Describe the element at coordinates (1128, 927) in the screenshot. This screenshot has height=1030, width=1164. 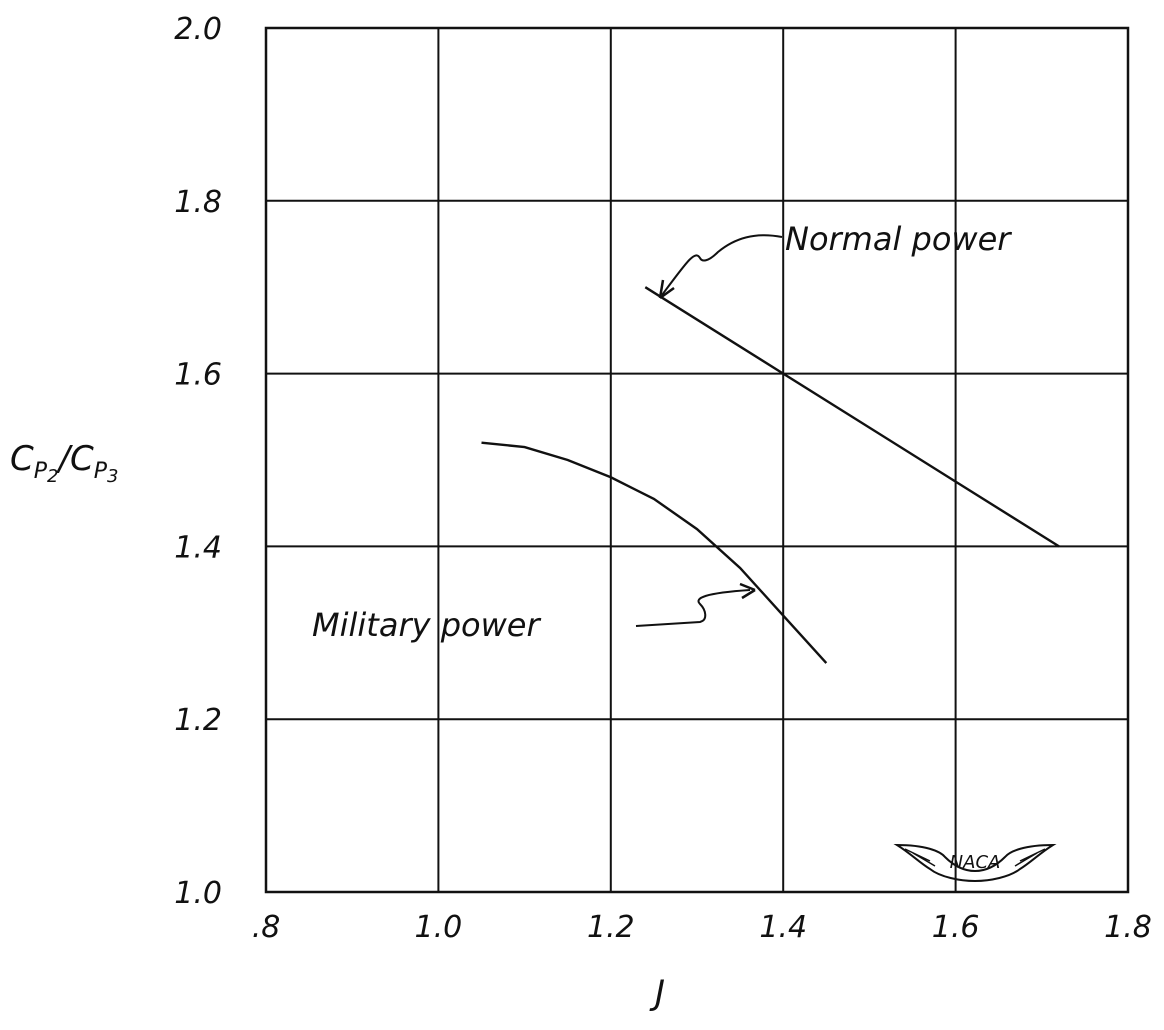
I see `x-tick-label: 1.8` at that location.